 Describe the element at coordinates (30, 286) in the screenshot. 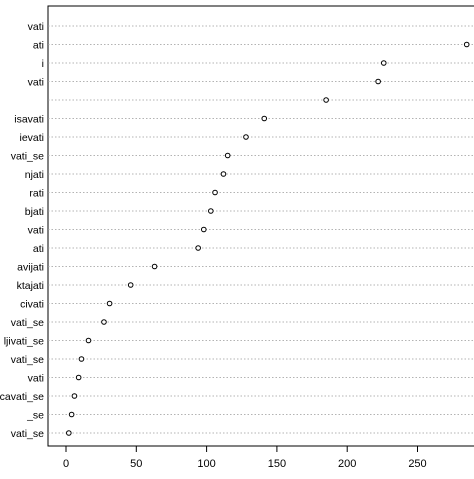

I see `category-label: ktajati` at that location.